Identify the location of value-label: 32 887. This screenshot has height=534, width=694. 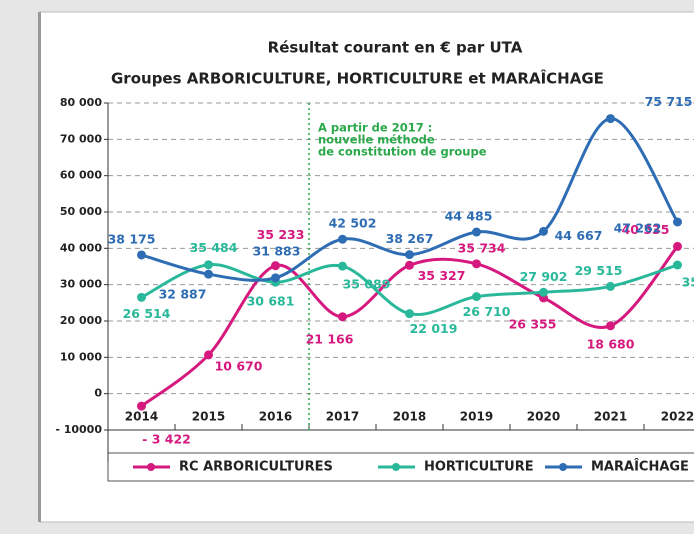
(183, 294).